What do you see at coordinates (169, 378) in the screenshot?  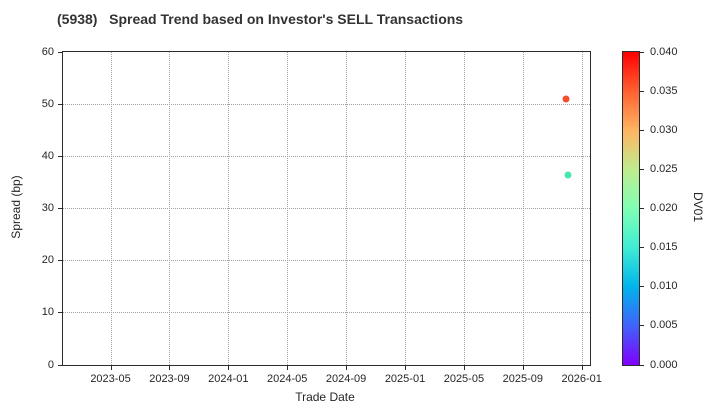 I see `x-tick-label: 2023-09` at bounding box center [169, 378].